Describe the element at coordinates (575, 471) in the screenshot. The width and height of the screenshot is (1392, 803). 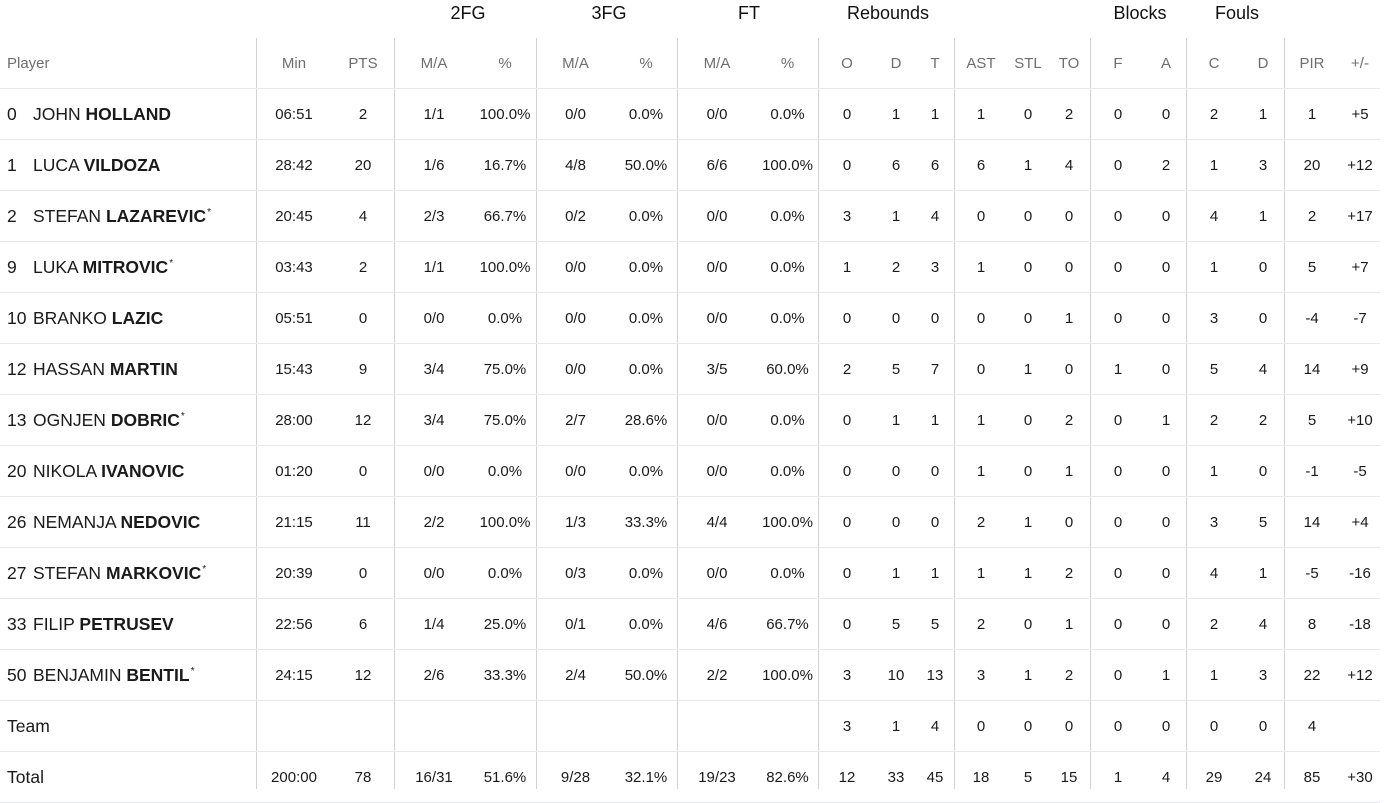
I see `stat-fg3-ma: 0/0` at that location.